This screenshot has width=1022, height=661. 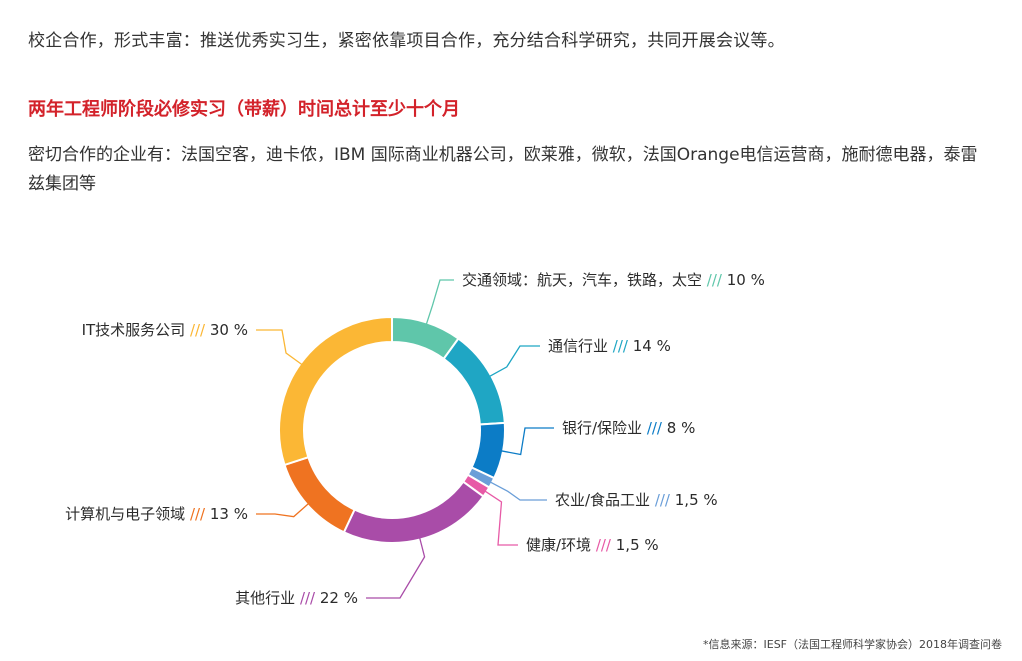 What do you see at coordinates (609, 346) in the screenshot?
I see `slice-label: 通信行业 /// 14 %` at bounding box center [609, 346].